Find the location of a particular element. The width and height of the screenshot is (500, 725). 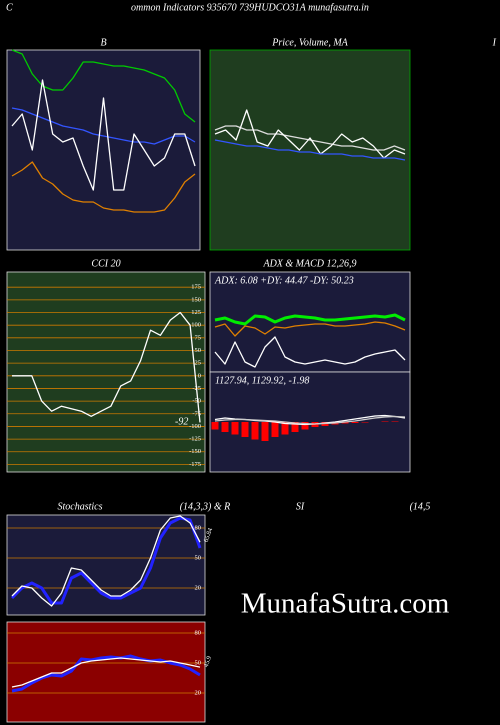

y-tick-label: 150 is located at coordinates (196, 299).